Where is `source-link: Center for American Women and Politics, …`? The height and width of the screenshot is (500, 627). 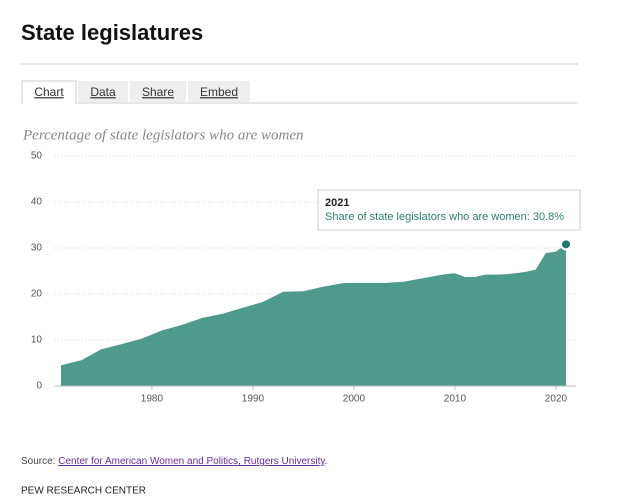
source-link: Center for American Women and Politics, … is located at coordinates (191, 461).